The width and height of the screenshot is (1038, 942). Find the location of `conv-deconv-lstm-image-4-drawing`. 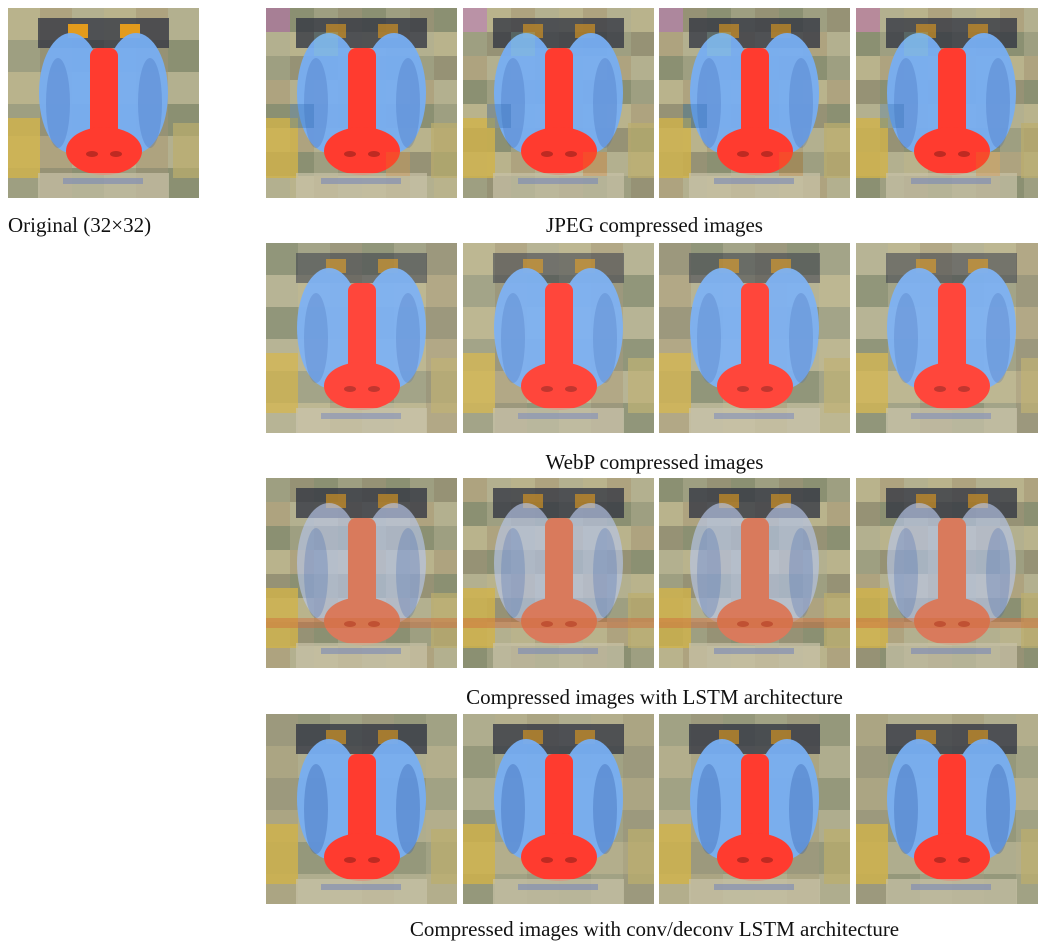

conv-deconv-lstm-image-4-drawing is located at coordinates (947, 809).